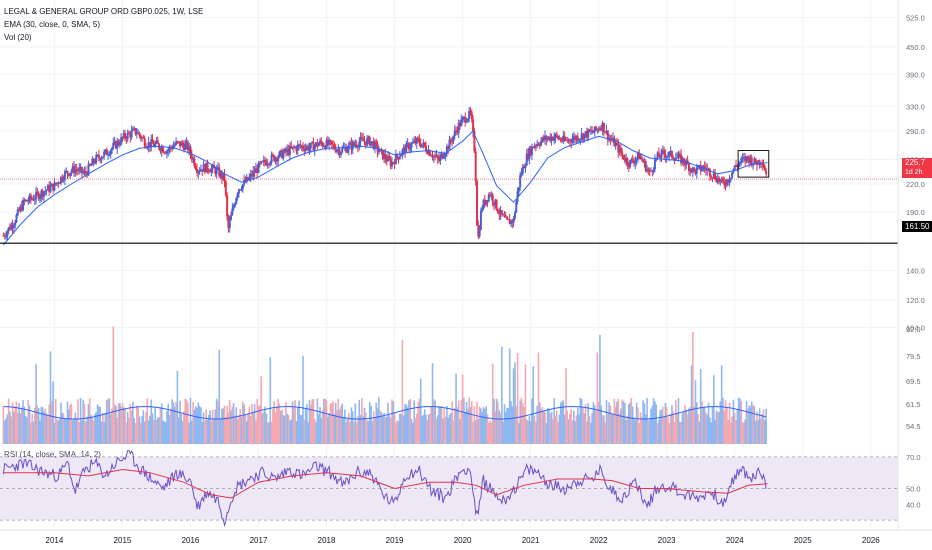  Describe the element at coordinates (52, 454) in the screenshot. I see `rsi-legend: RSI (14, close, SMA, 14, 2)` at that location.